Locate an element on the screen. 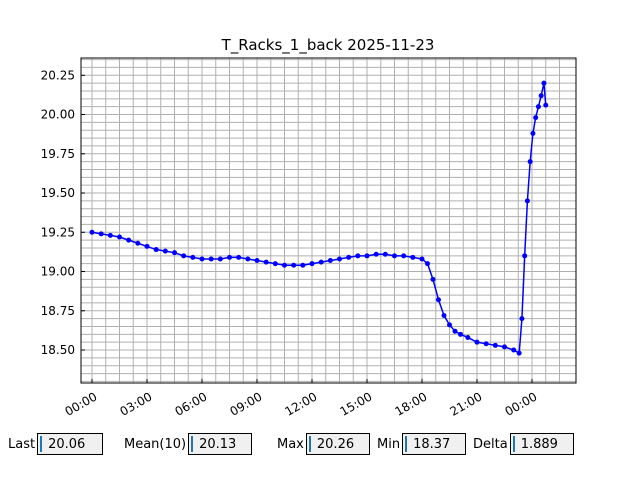 The height and width of the screenshot is (480, 640). stat-min: Min 18.37 is located at coordinates (422, 444).